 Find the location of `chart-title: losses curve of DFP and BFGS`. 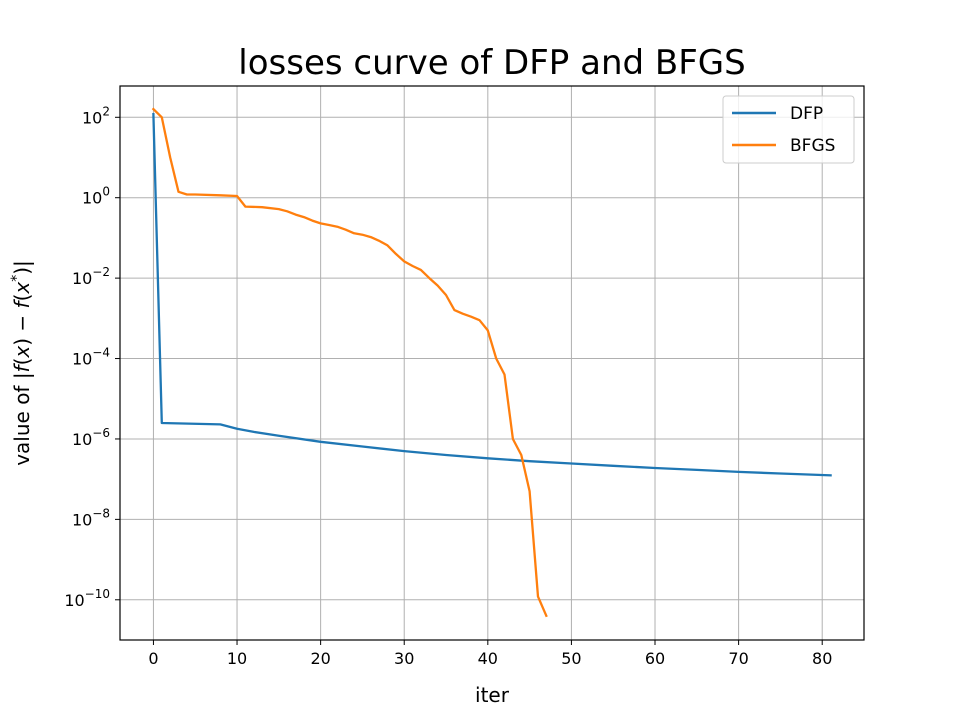

chart-title: losses curve of DFP and BFGS is located at coordinates (491, 63).